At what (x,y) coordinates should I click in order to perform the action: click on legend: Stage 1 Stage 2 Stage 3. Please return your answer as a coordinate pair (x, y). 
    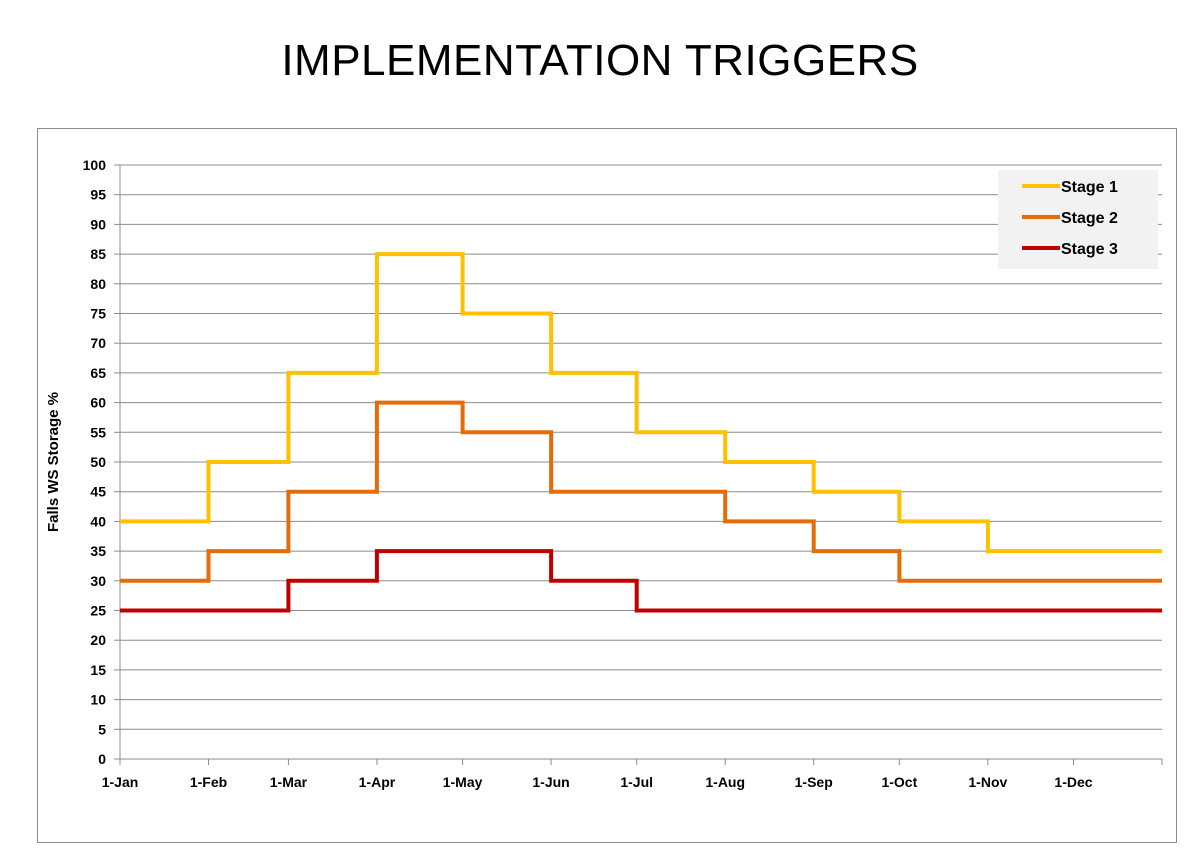
    Looking at the image, I should click on (1078, 219).